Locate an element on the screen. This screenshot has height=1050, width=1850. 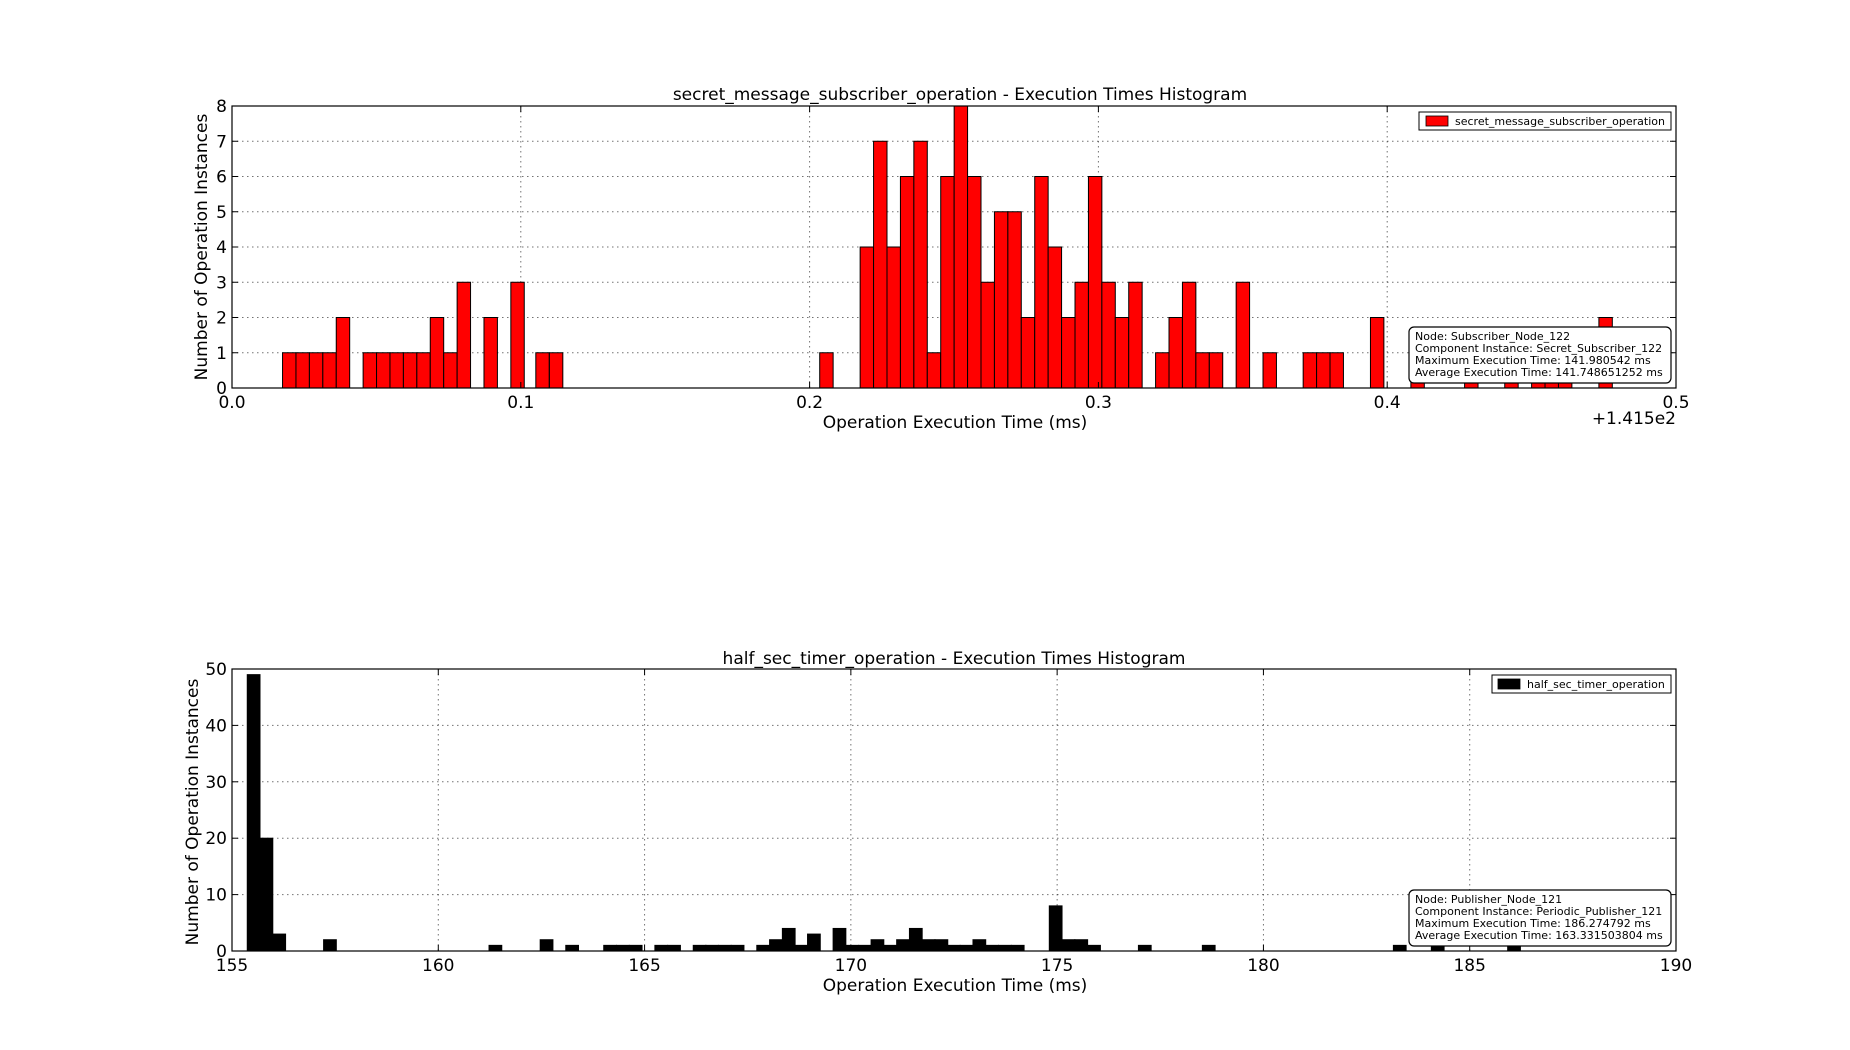
subscriber-x-axis-label: Operation Execution Time (ms) is located at coordinates (955, 423).